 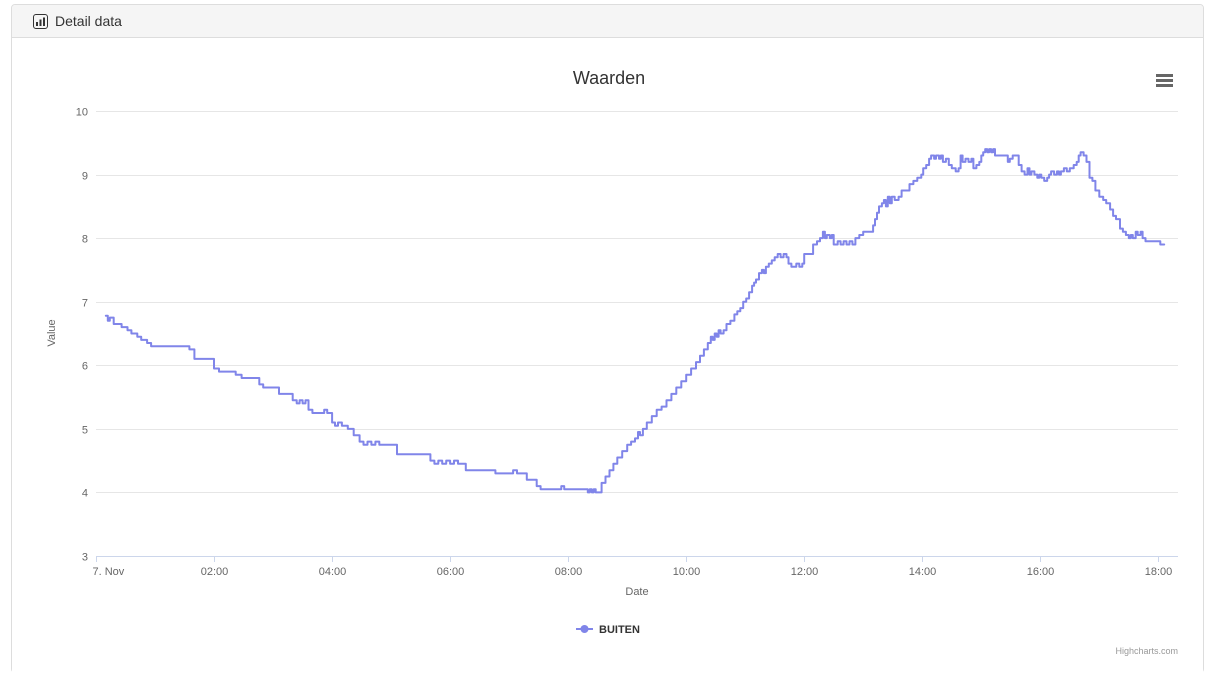 What do you see at coordinates (609, 78) in the screenshot?
I see `chart-title: Waarden` at bounding box center [609, 78].